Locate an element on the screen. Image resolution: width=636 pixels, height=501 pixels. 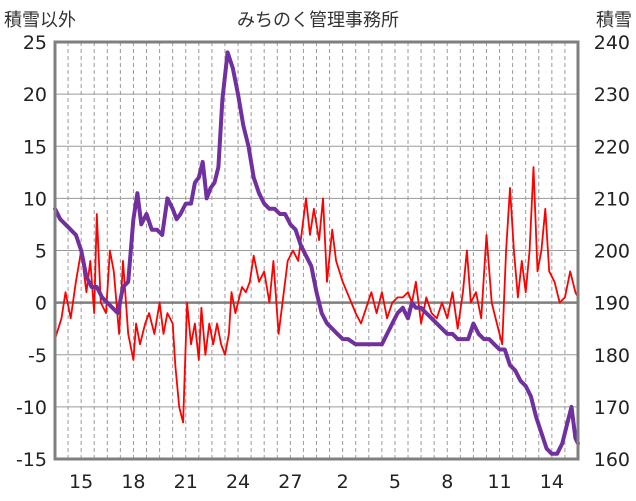
left-tick-label: 10 is located at coordinates (35, 199).